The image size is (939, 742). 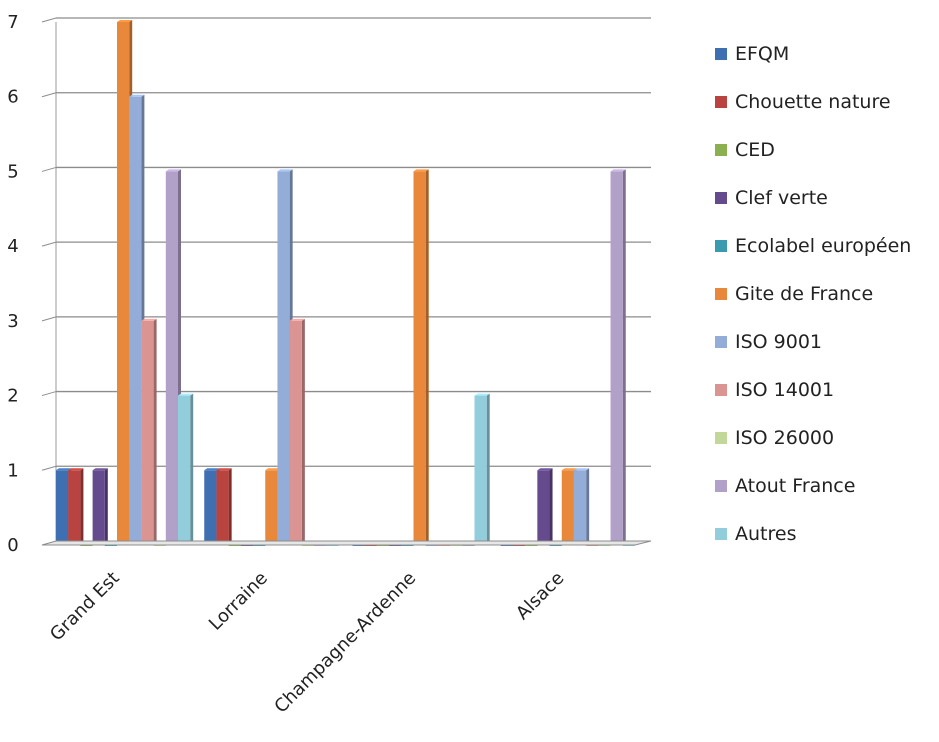 What do you see at coordinates (12, 246) in the screenshot?
I see `y-tick-label: 4` at bounding box center [12, 246].